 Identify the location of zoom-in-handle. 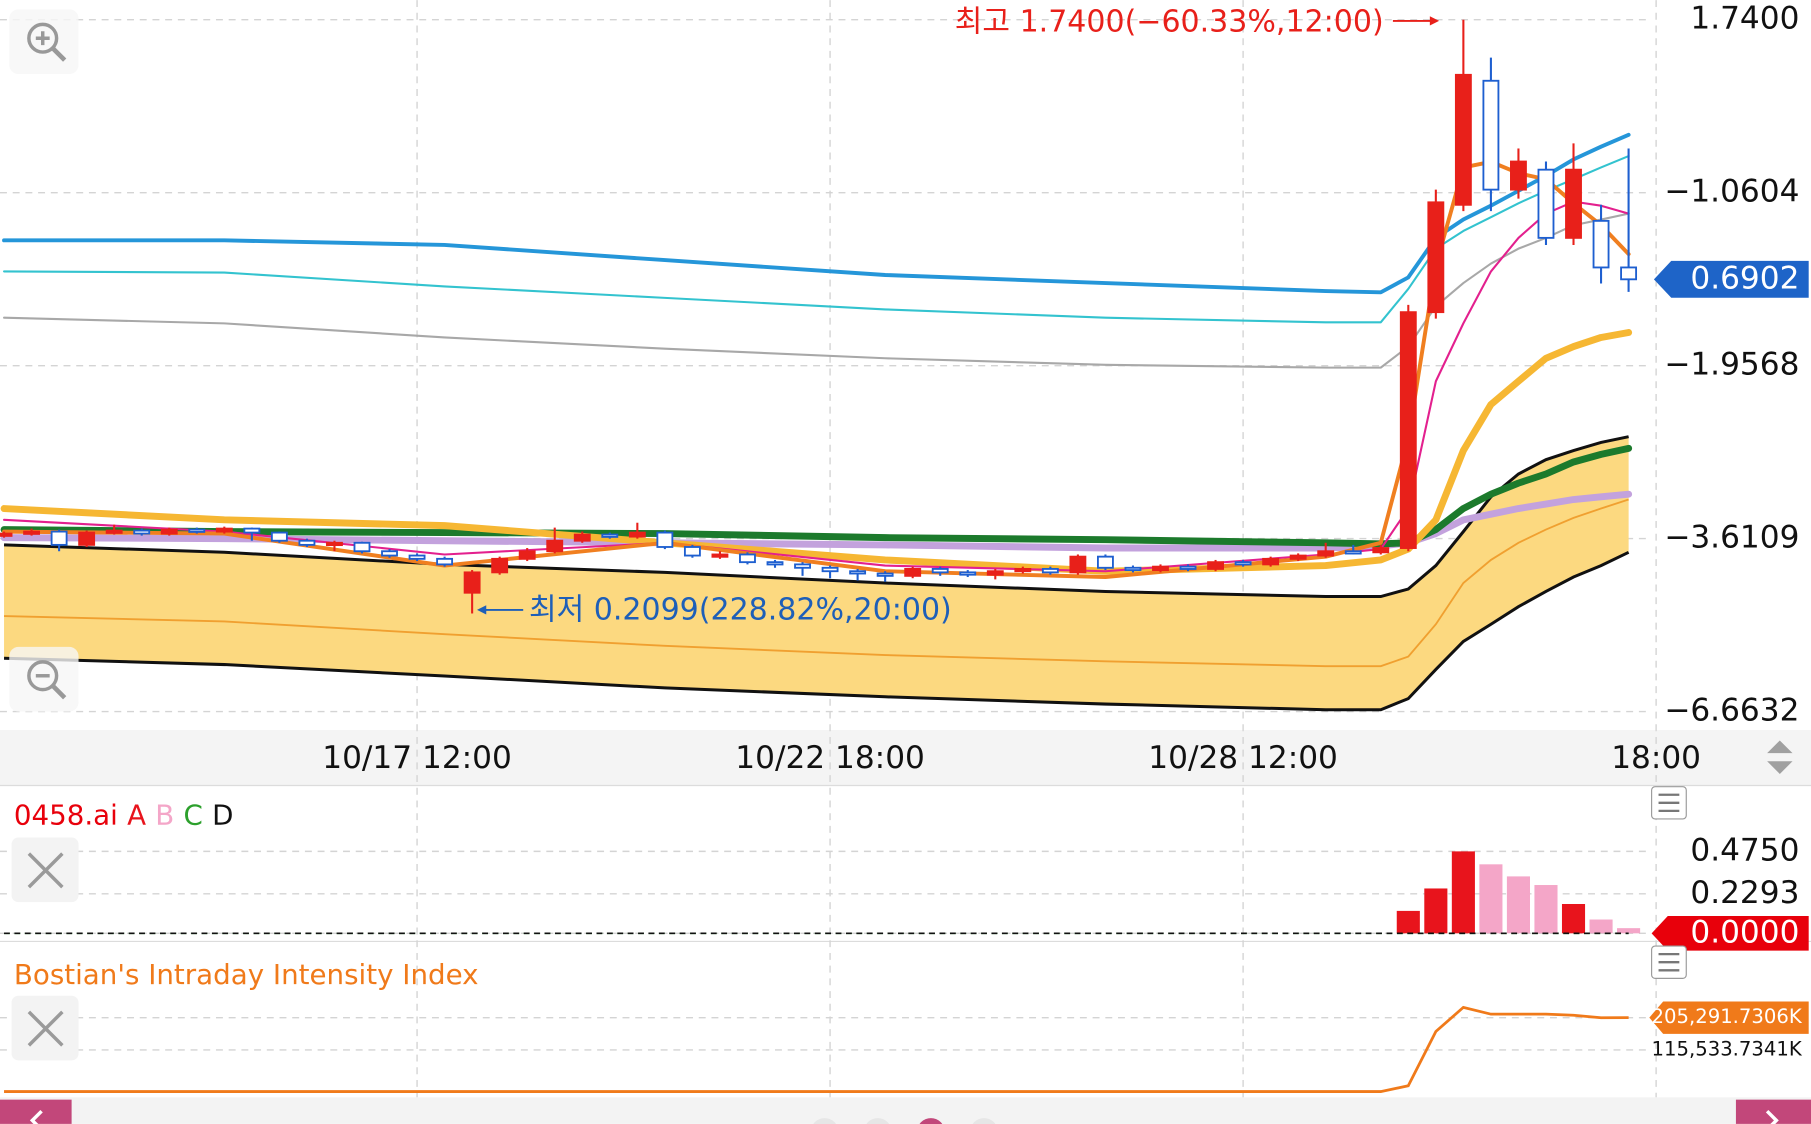
(59, 54).